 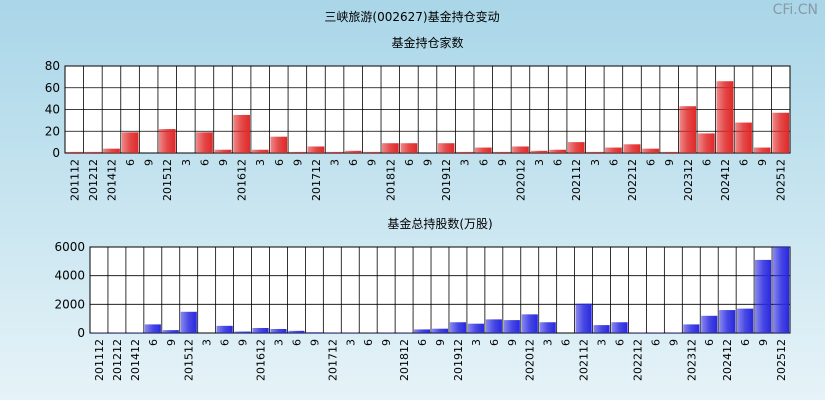 I want to click on y-tick-label: 20, so click(x=52, y=131).